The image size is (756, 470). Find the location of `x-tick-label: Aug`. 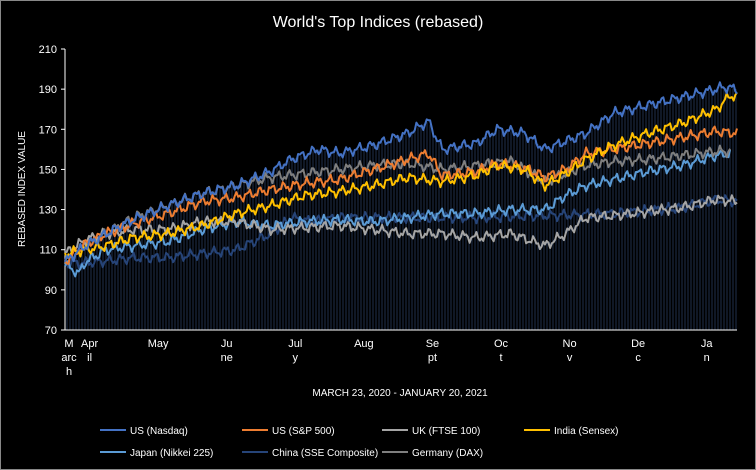

x-tick-label: Aug is located at coordinates (364, 344).